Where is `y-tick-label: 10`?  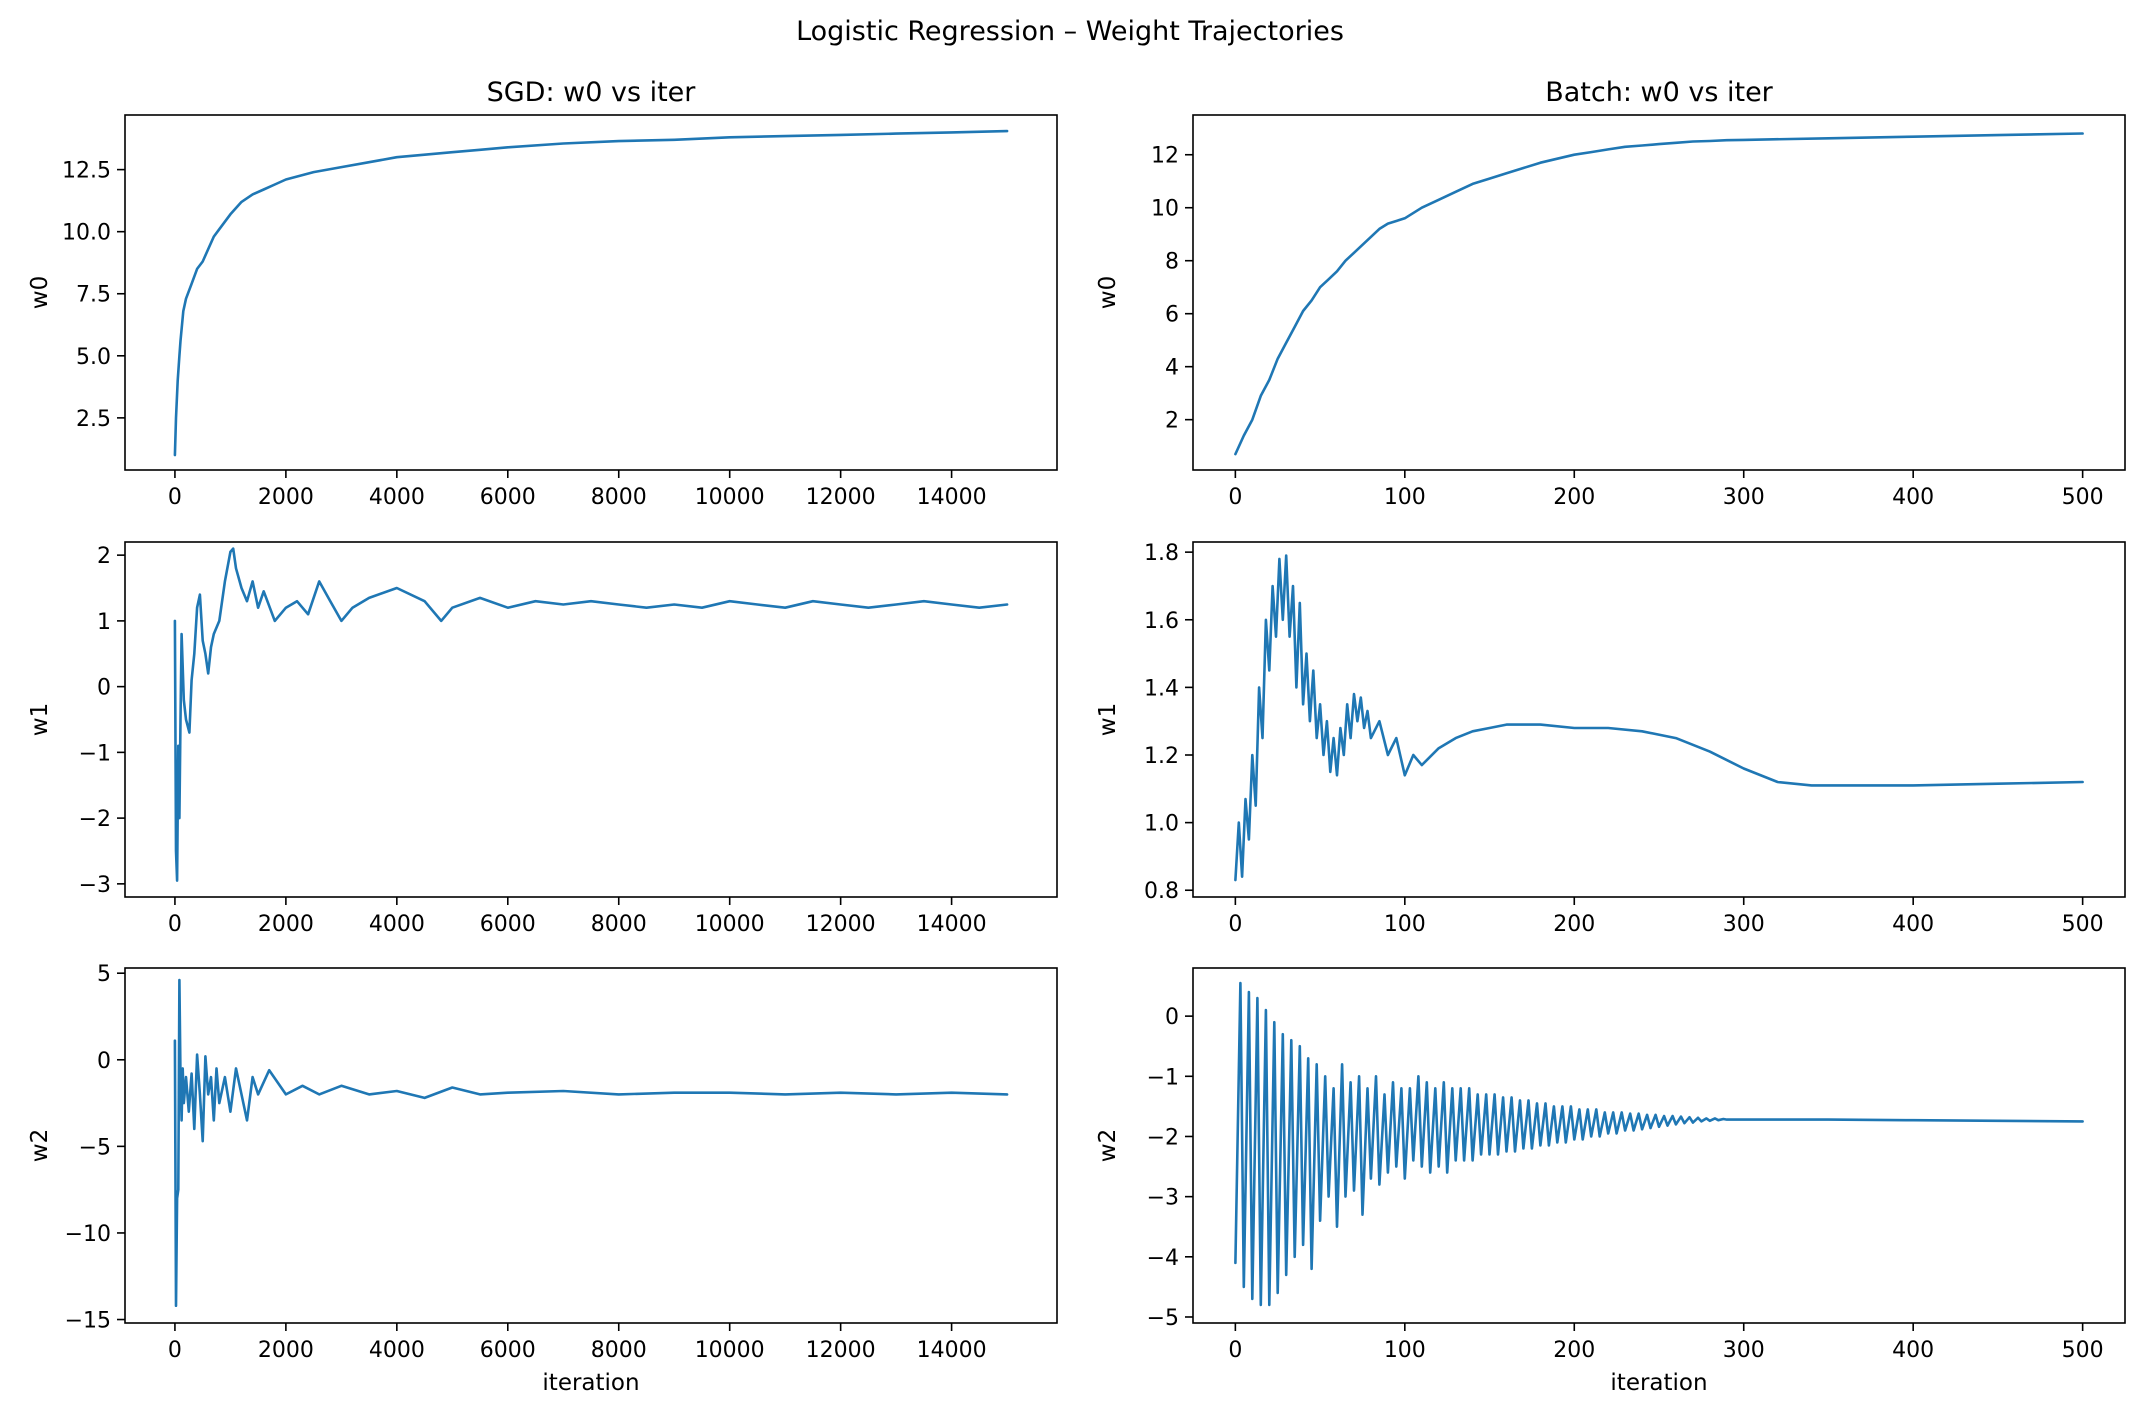
y-tick-label: 10 is located at coordinates (1165, 209).